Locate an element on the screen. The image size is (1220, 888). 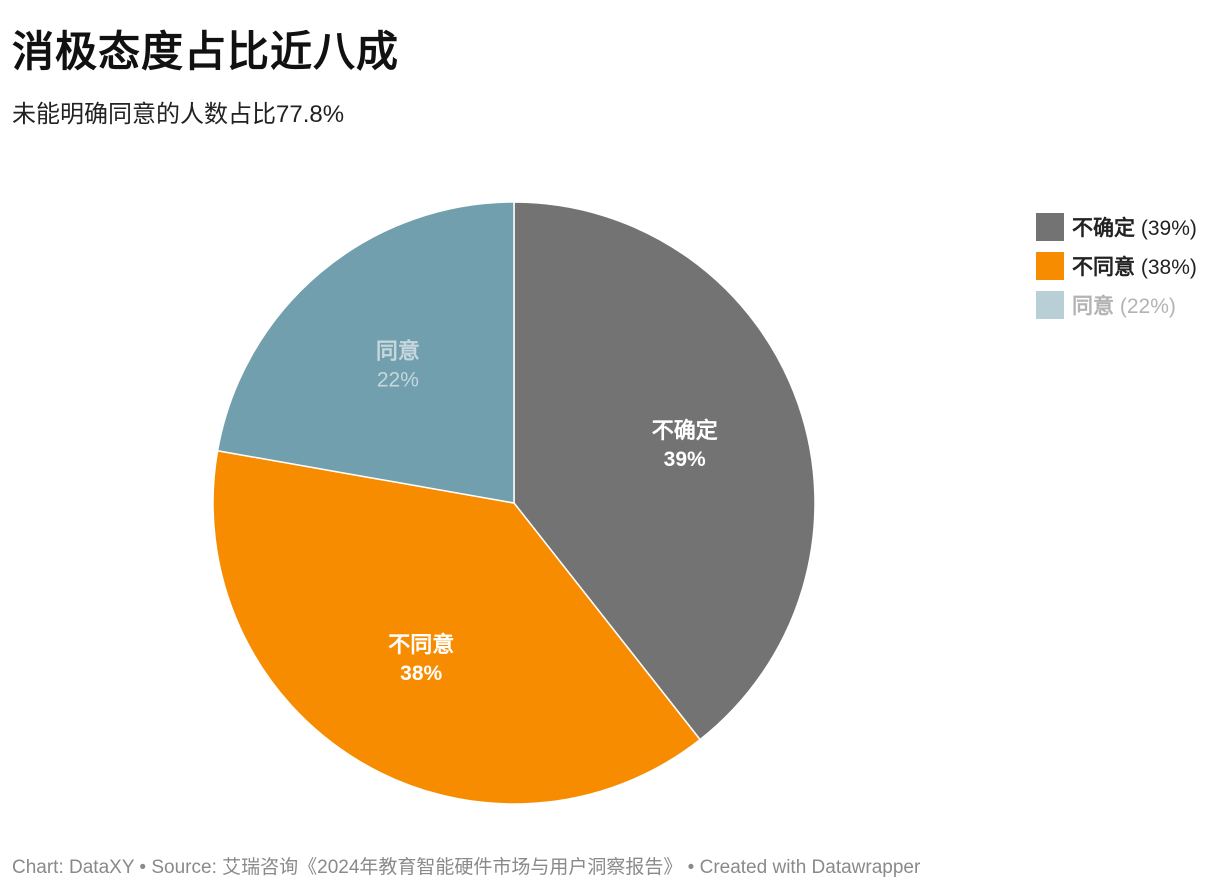
legend-item-agree: 同意 (22%) is located at coordinates (1116, 305).